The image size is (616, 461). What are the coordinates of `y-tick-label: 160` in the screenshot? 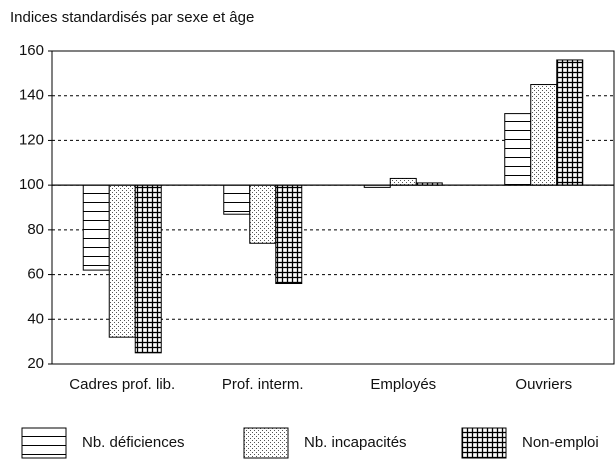 It's located at (31, 50).